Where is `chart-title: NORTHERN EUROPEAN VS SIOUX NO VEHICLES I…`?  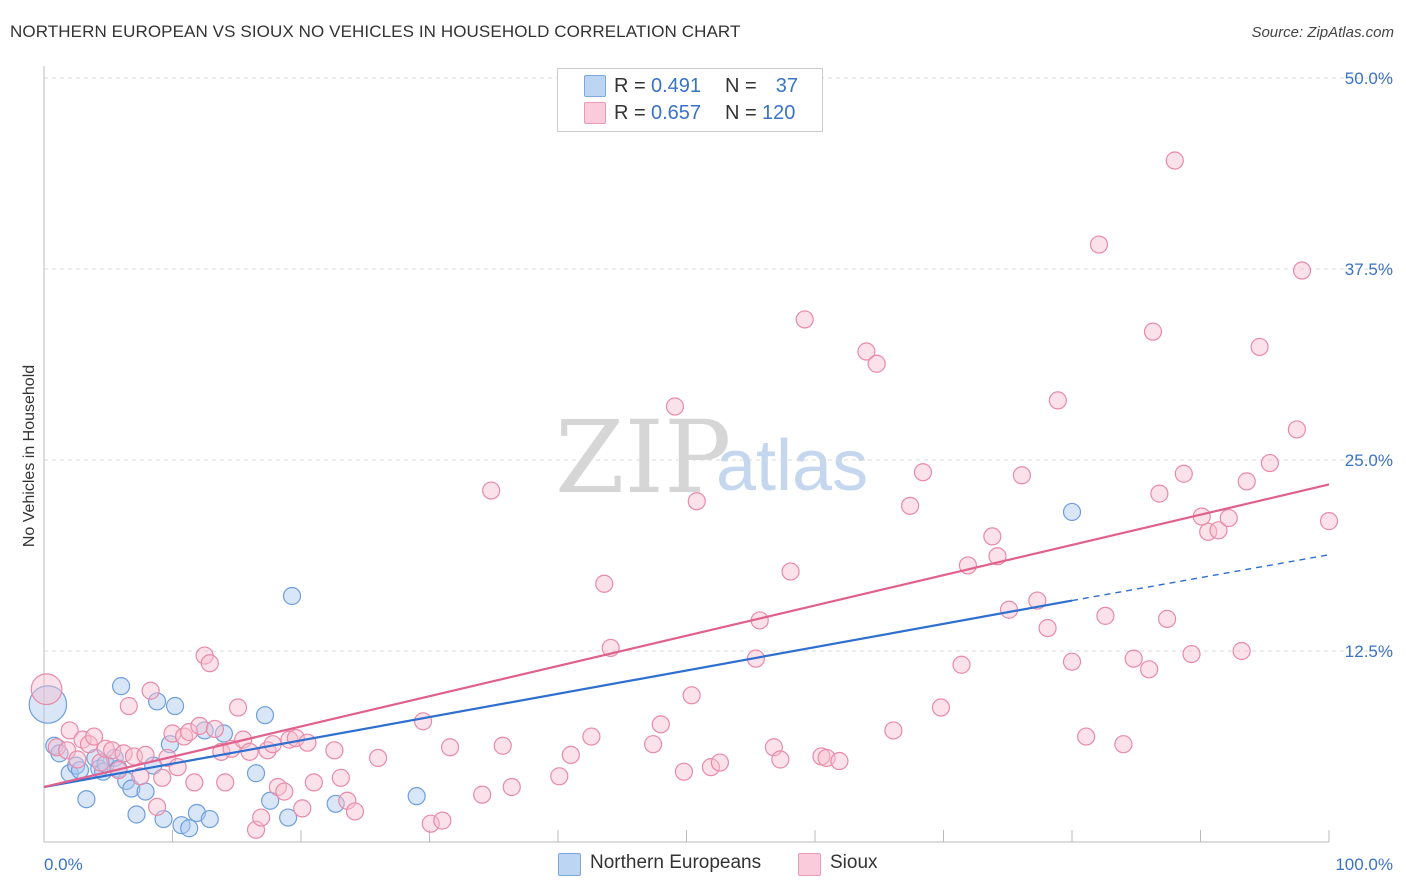
chart-title: NORTHERN EUROPEAN VS SIOUX NO VEHICLES I… is located at coordinates (375, 31).